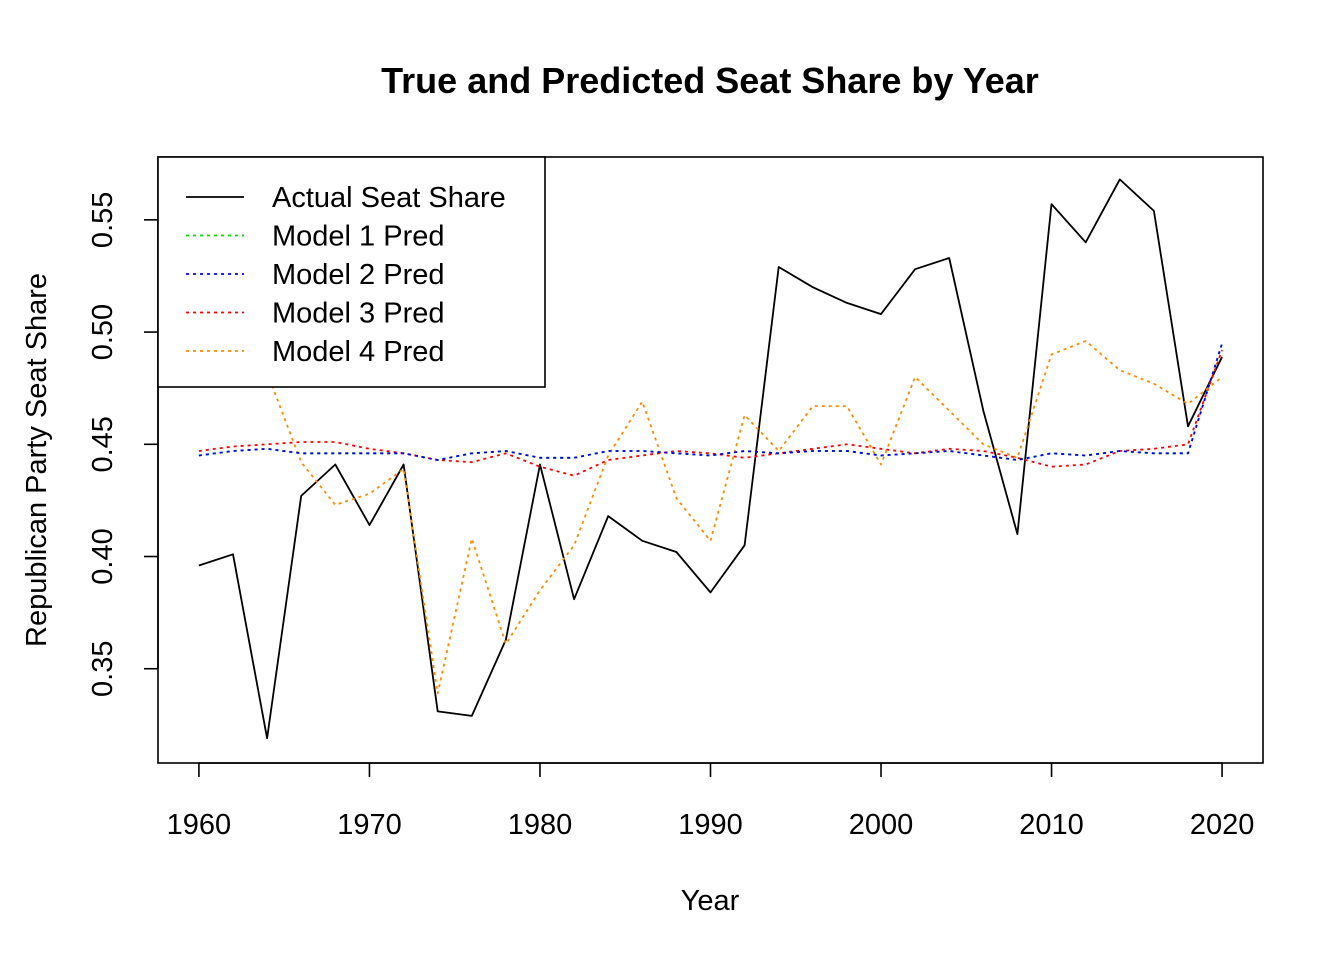 The image size is (1344, 960). Describe the element at coordinates (103, 669) in the screenshot. I see `y-tick-label: 0.35` at that location.